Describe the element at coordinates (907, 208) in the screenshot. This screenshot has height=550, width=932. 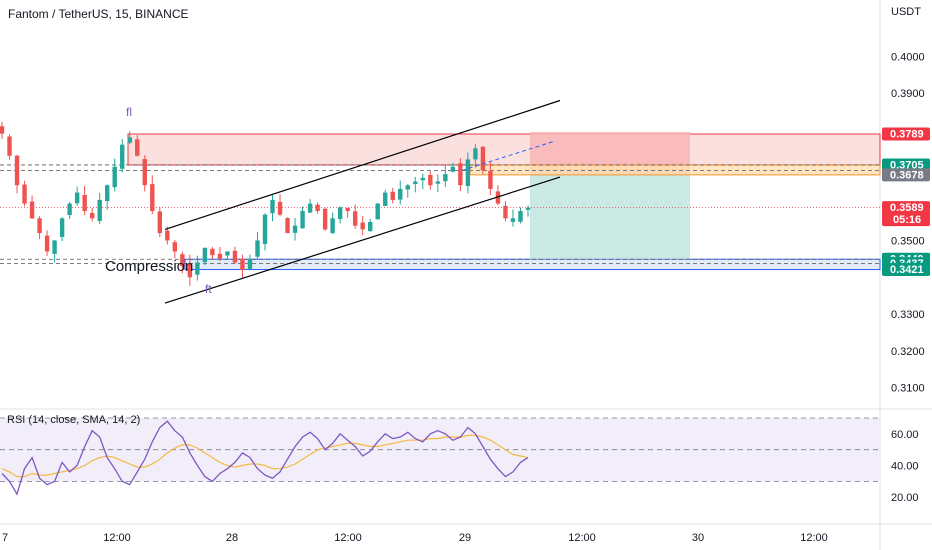
I see `price-tag-label: 0.3589` at that location.